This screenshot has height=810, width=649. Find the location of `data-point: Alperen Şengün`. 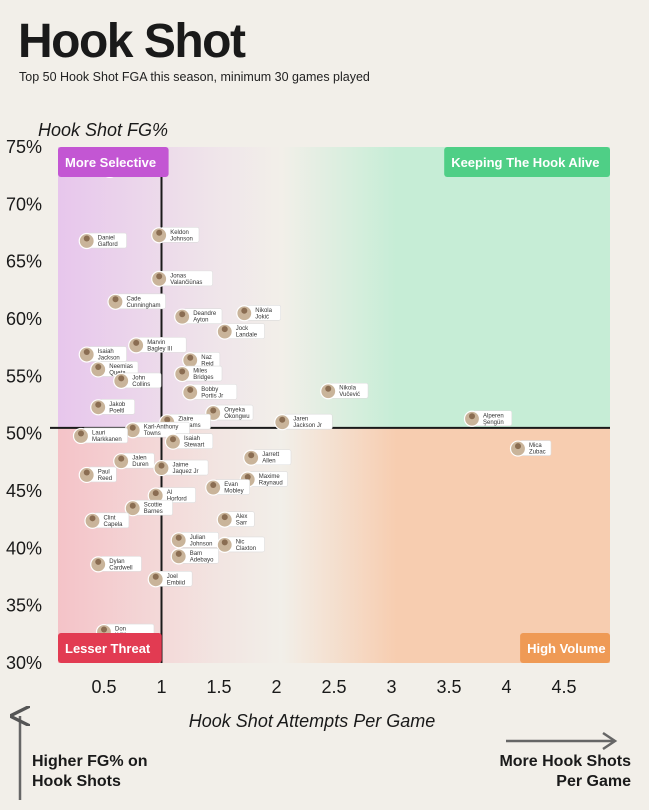

data-point: Alperen Şengün is located at coordinates (488, 418).